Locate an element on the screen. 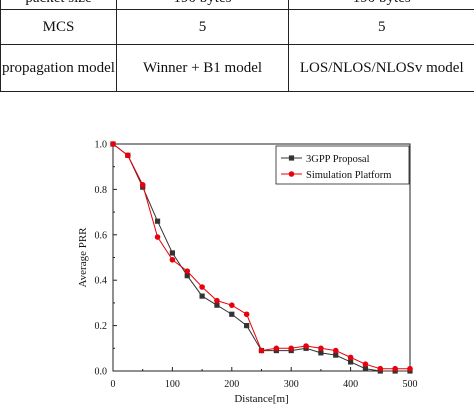 The height and width of the screenshot is (407, 474). x-tick-label: 0 is located at coordinates (113, 384).